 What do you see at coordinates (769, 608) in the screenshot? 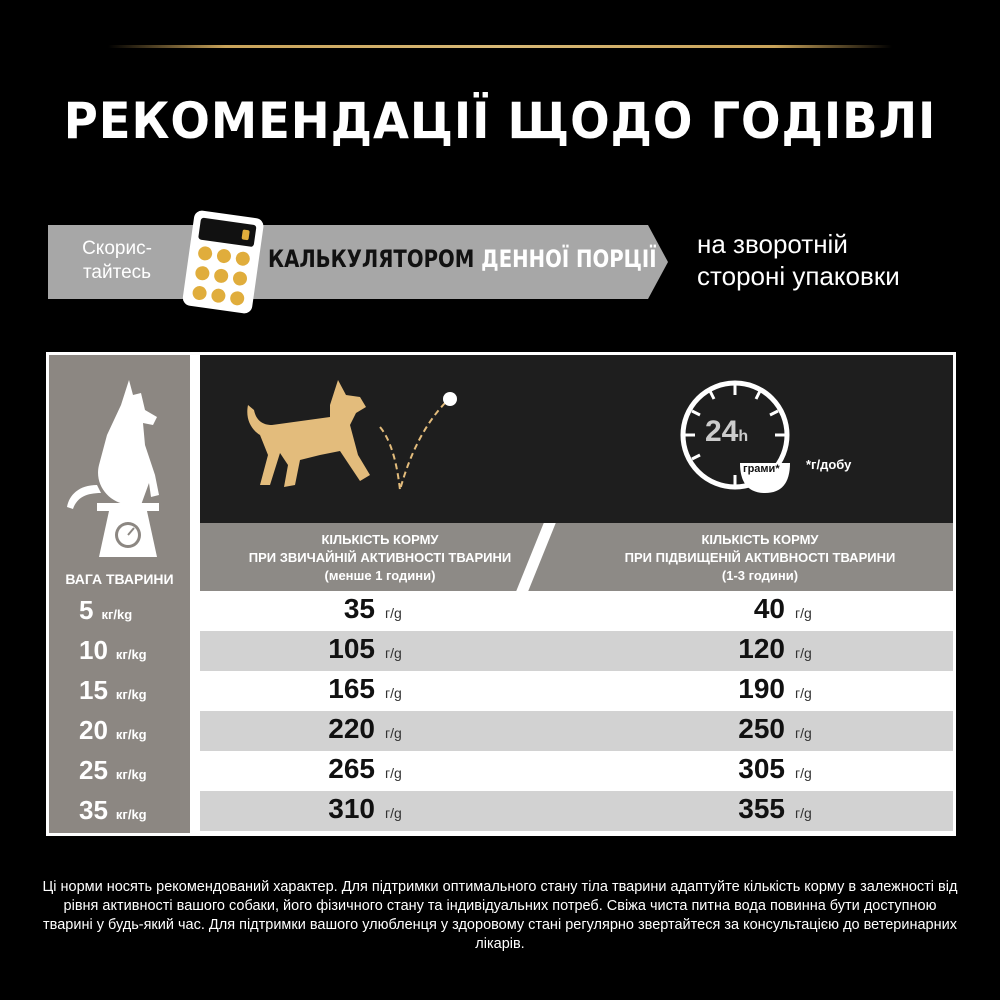
I see `high-value: 40` at bounding box center [769, 608].